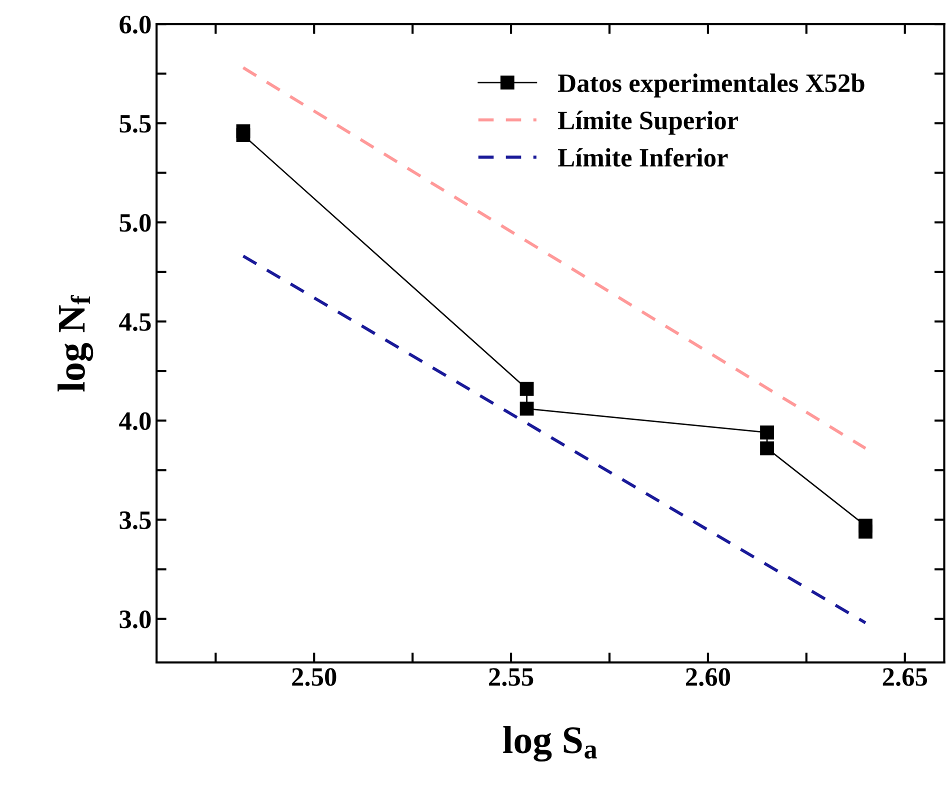 Image resolution: width=949 pixels, height=803 pixels. Describe the element at coordinates (135, 619) in the screenshot. I see `y-tick-label: 3.0` at that location.